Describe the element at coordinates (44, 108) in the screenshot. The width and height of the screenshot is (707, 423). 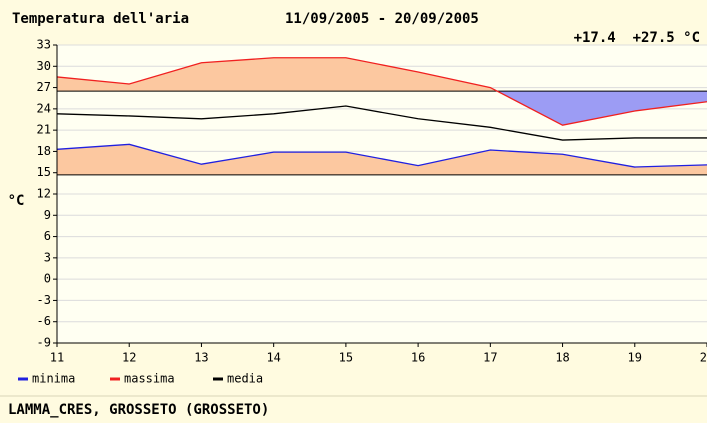
I see `y-tick-label: 24` at that location.